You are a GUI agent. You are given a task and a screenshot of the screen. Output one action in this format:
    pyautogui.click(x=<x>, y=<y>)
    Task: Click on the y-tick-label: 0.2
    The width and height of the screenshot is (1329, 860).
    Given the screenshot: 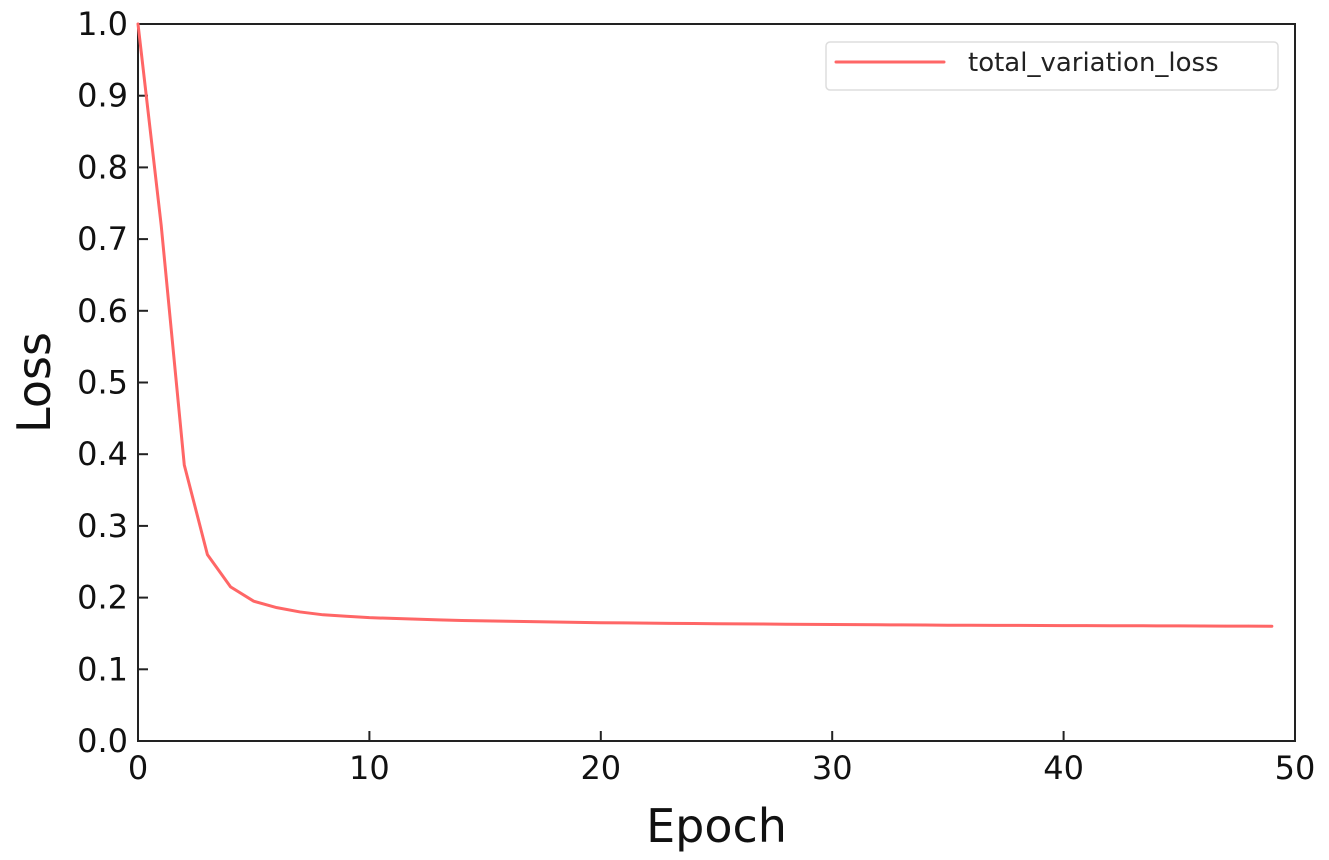 What is the action you would take?
    pyautogui.click(x=102, y=598)
    